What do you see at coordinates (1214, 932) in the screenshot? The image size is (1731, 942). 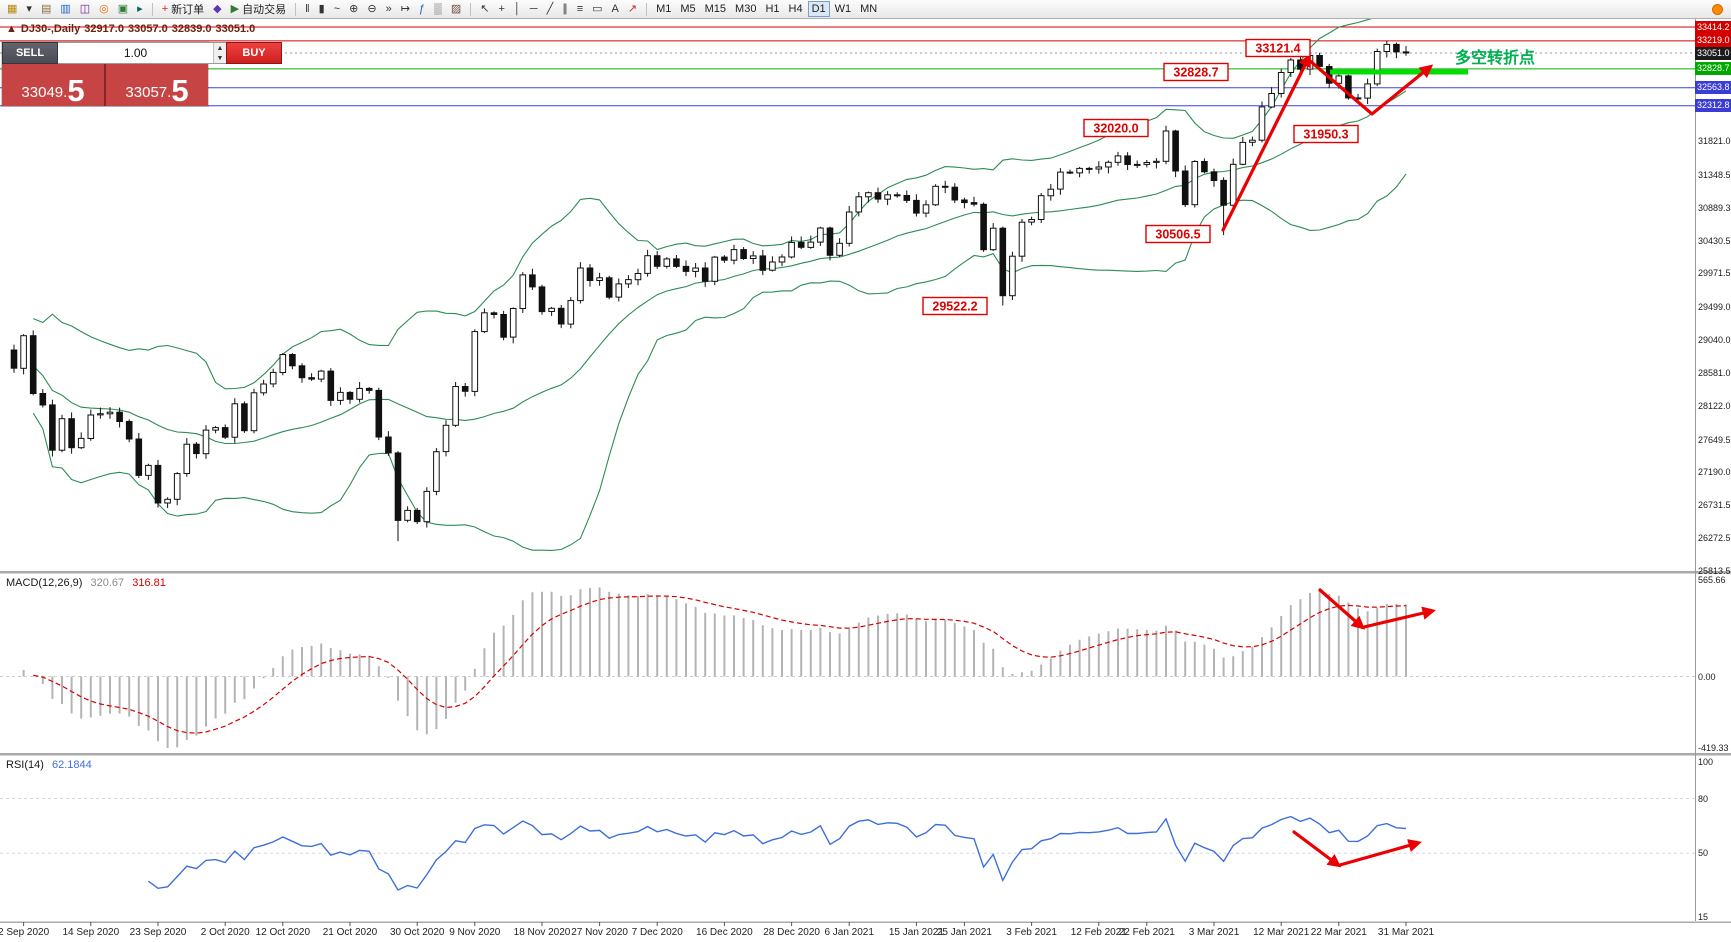 I see `x-axis-label: 3 Mar 2021` at bounding box center [1214, 932].